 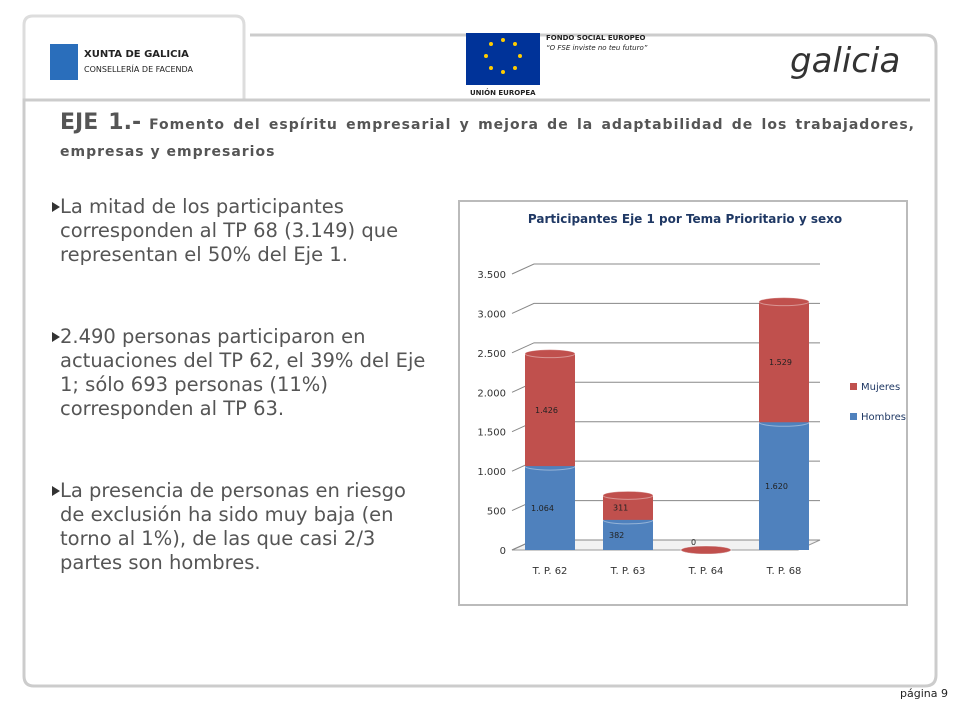 What do you see at coordinates (136, 54) in the screenshot?
I see `xunta: XUNTA DE GALICIA` at bounding box center [136, 54].